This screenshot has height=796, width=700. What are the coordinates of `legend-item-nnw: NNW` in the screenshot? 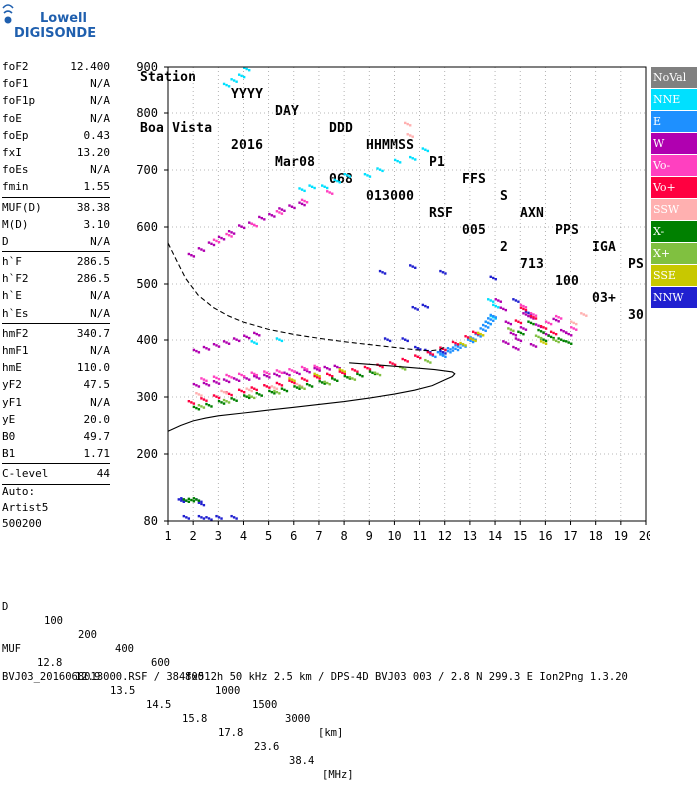 It's located at (674, 297).